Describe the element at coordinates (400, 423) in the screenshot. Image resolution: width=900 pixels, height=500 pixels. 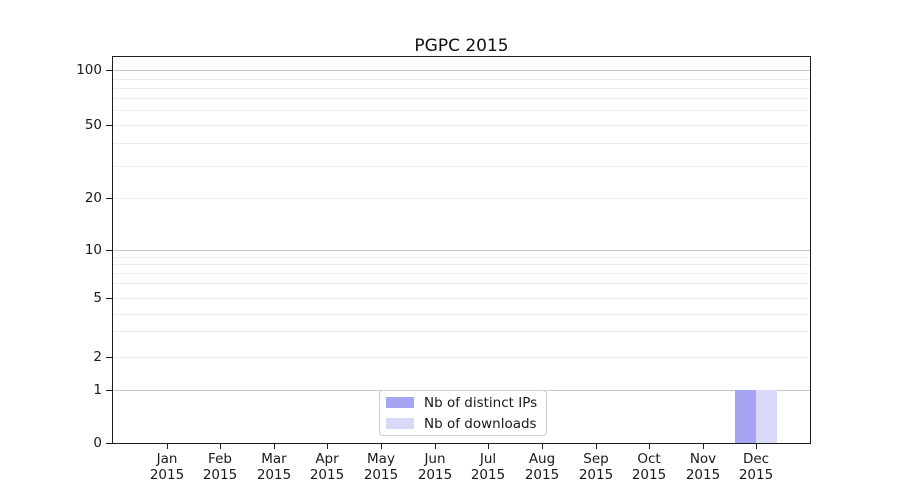
I see `legend-swatch-downloads` at that location.